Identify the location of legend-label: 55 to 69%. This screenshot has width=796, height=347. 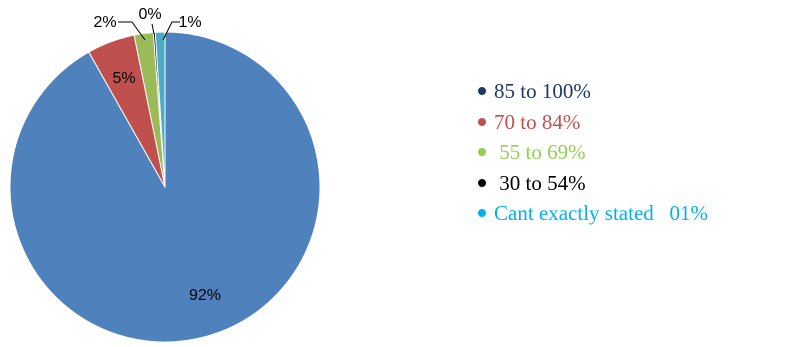
(540, 152).